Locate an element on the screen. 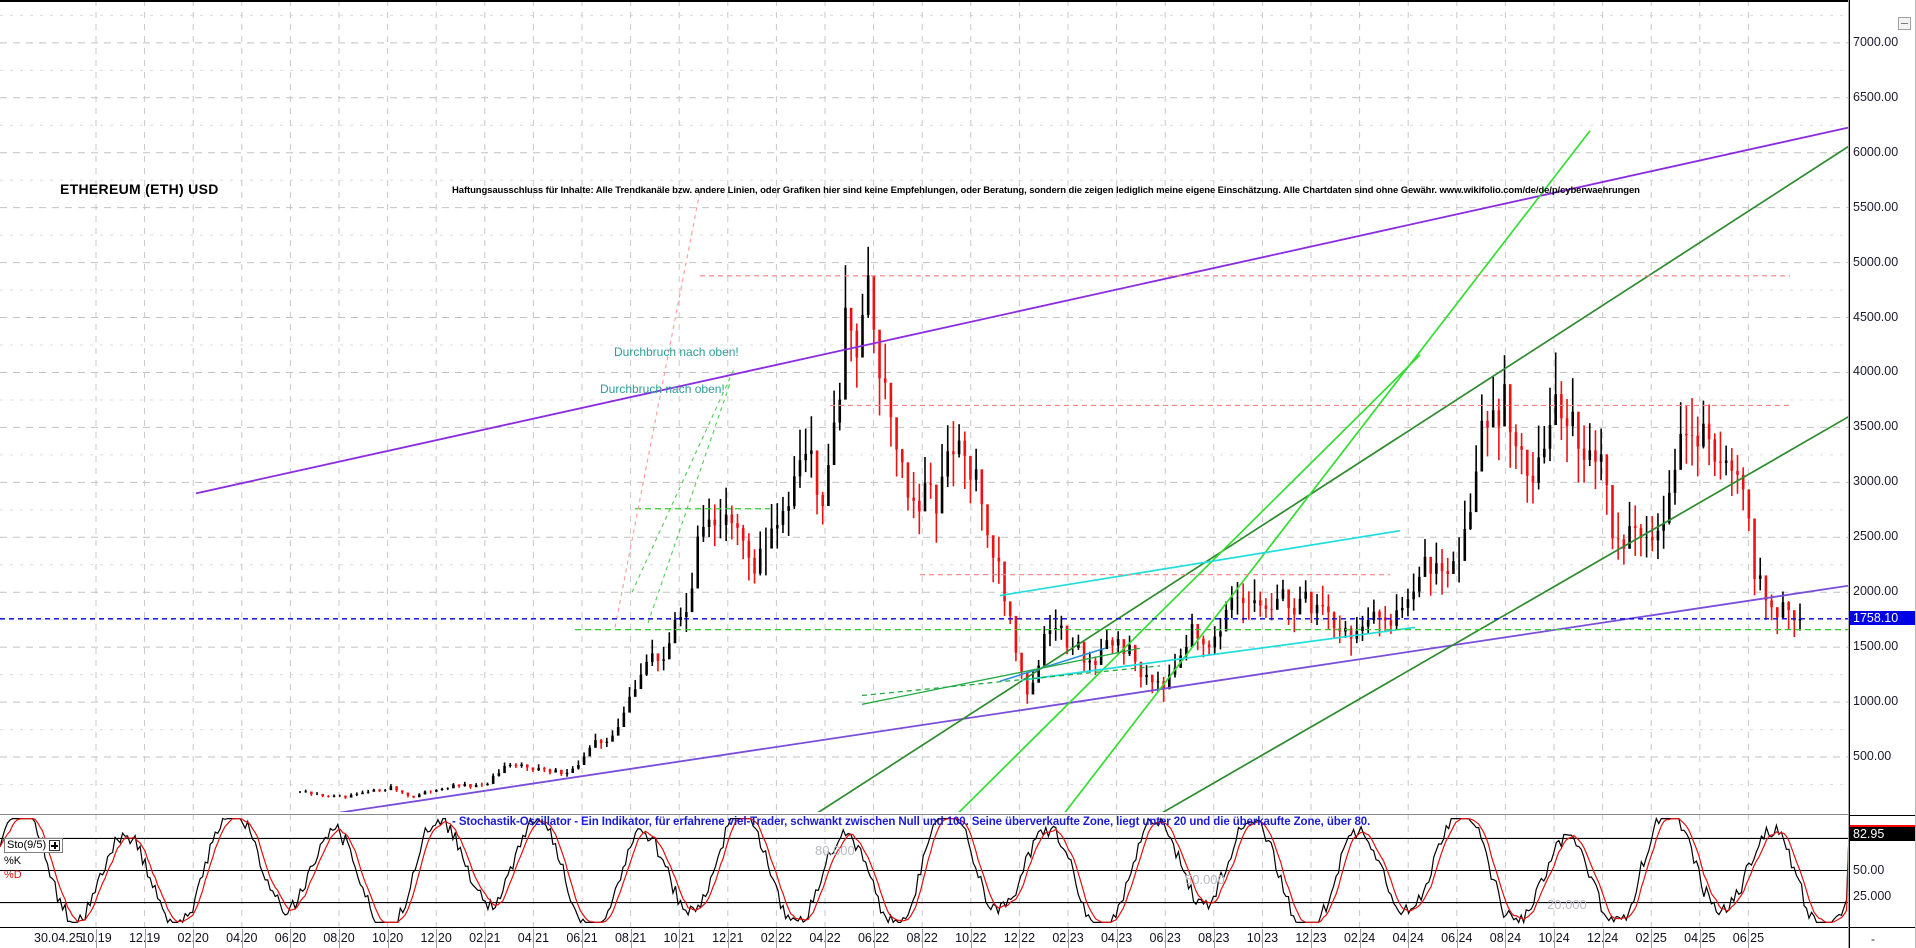 The width and height of the screenshot is (1916, 948). minimize-icon is located at coordinates (1904, 23).